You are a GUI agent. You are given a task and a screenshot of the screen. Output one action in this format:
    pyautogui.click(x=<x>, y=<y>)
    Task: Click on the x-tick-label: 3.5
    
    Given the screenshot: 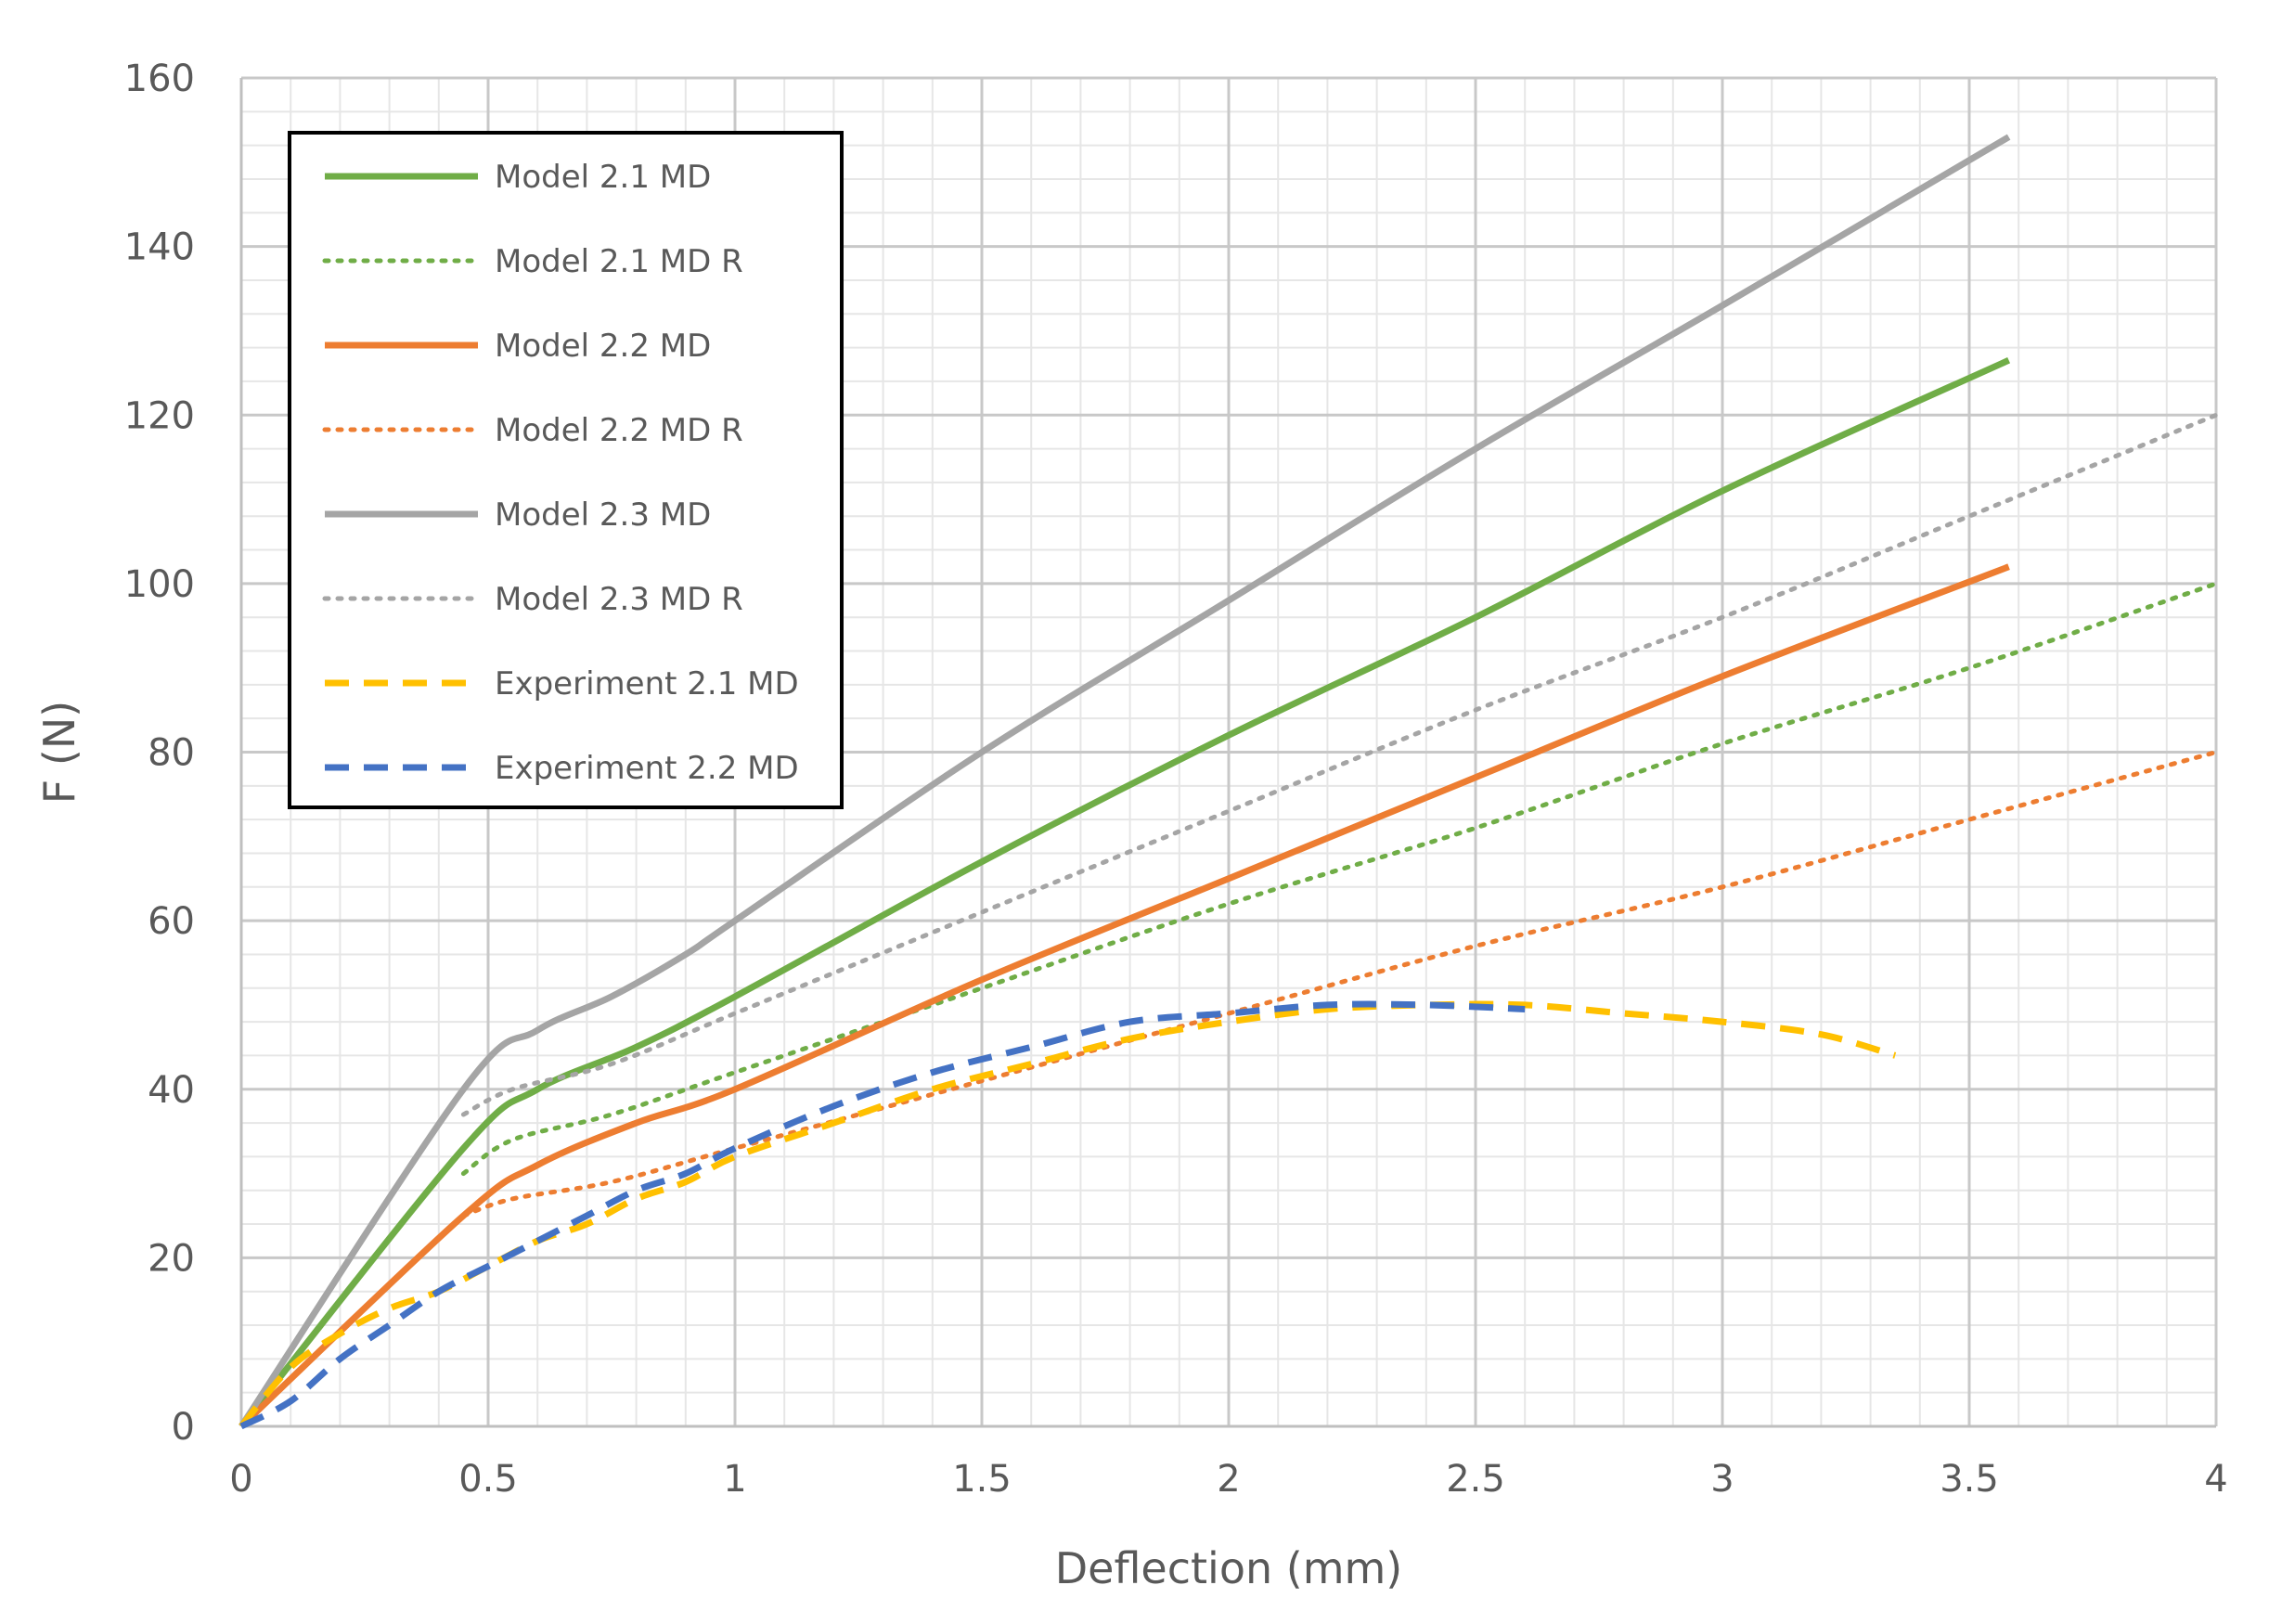 What is the action you would take?
    pyautogui.click(x=1969, y=1480)
    